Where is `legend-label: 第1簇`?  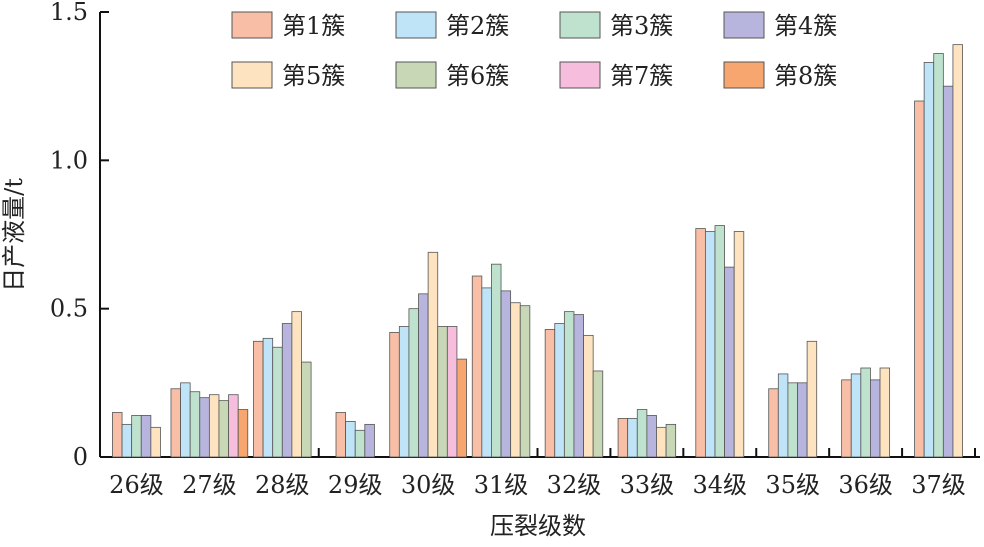
legend-label: 第1簇 is located at coordinates (313, 26).